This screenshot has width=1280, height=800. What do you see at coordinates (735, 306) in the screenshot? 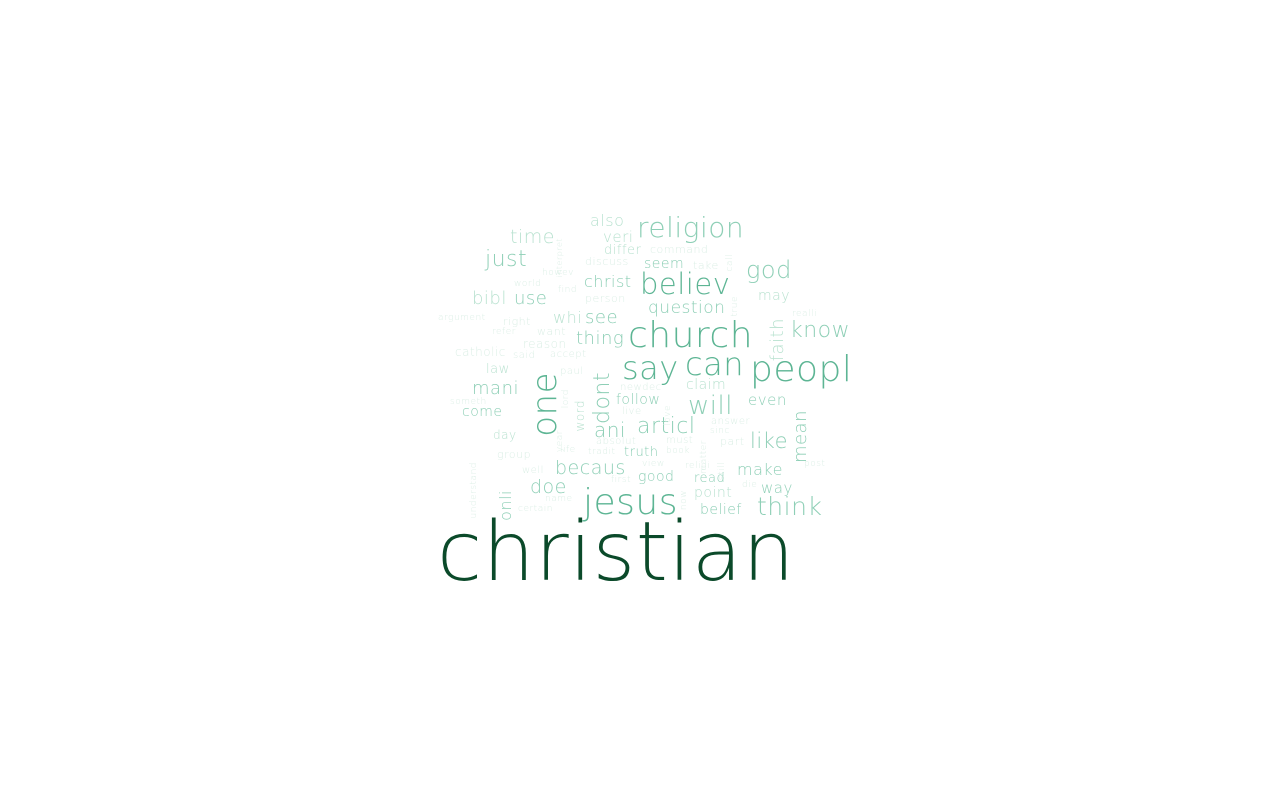
I see `cloud-word-true: true` at bounding box center [735, 306].